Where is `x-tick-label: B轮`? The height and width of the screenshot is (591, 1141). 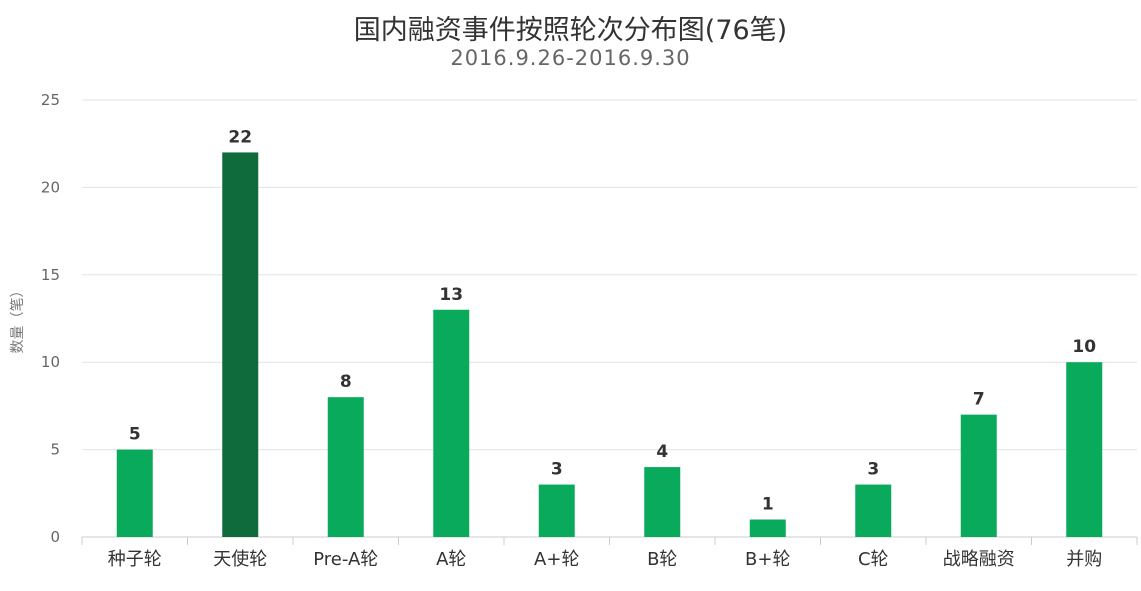
x-tick-label: B轮 is located at coordinates (662, 559).